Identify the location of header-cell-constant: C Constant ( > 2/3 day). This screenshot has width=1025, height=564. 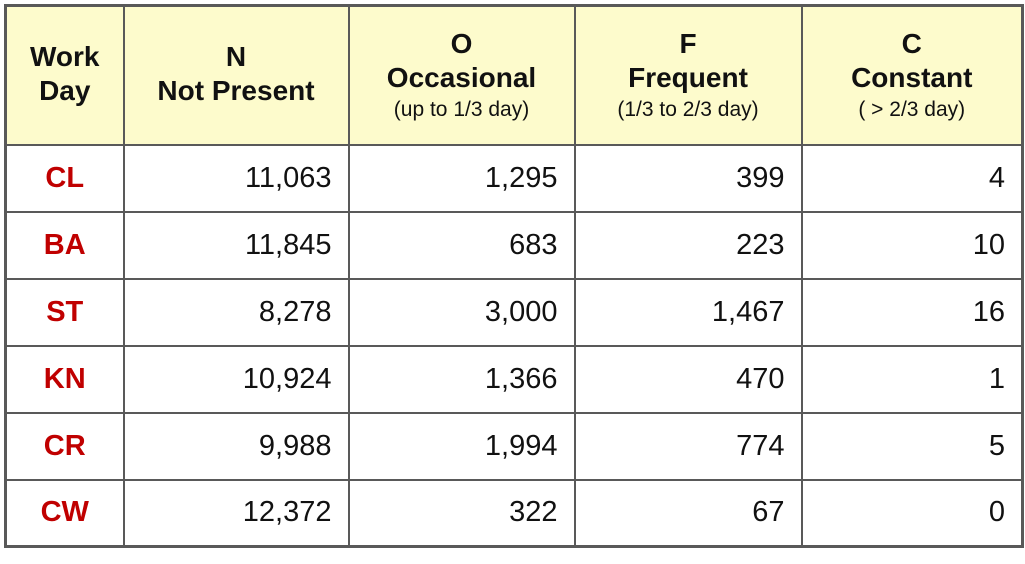
(912, 75).